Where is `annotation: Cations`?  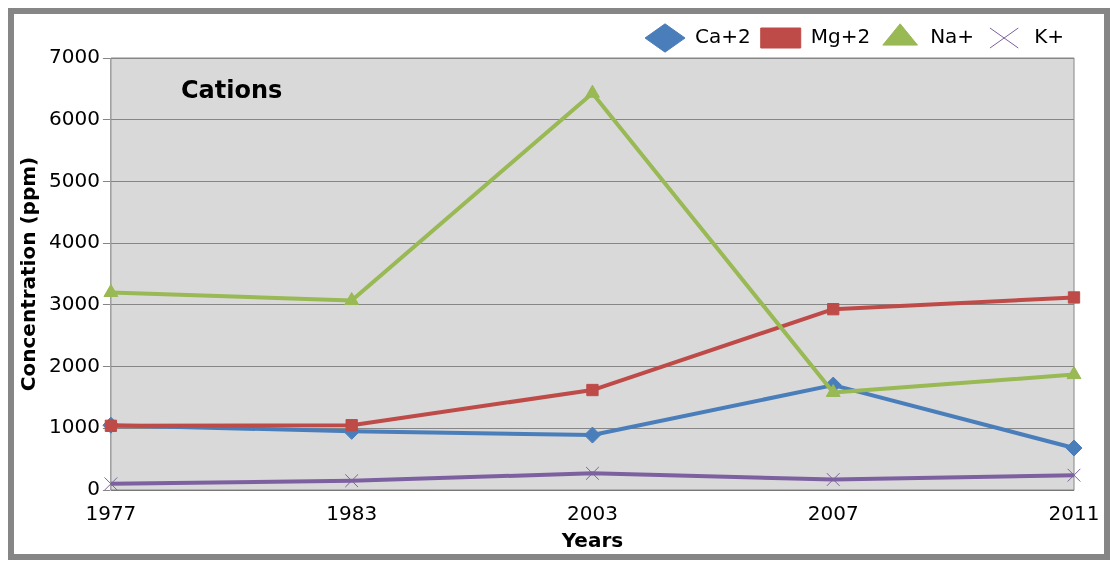 annotation: Cations is located at coordinates (231, 90).